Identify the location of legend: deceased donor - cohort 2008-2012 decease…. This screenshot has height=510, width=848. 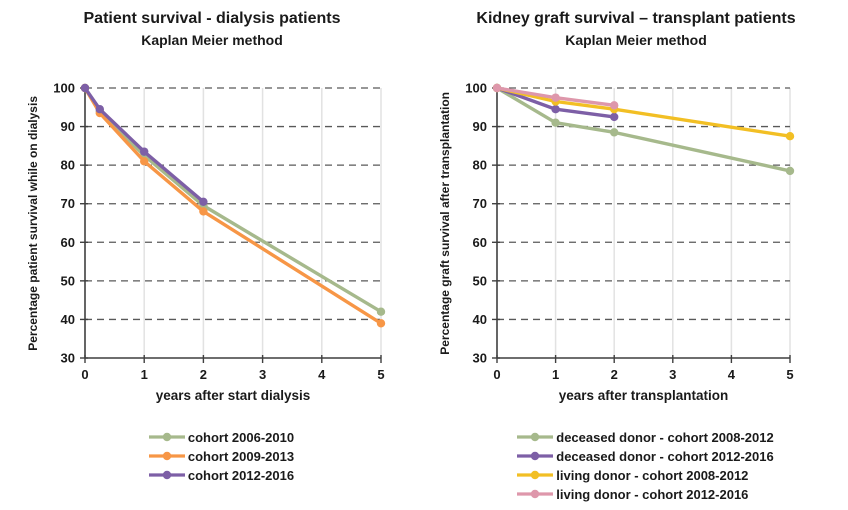
(636, 465).